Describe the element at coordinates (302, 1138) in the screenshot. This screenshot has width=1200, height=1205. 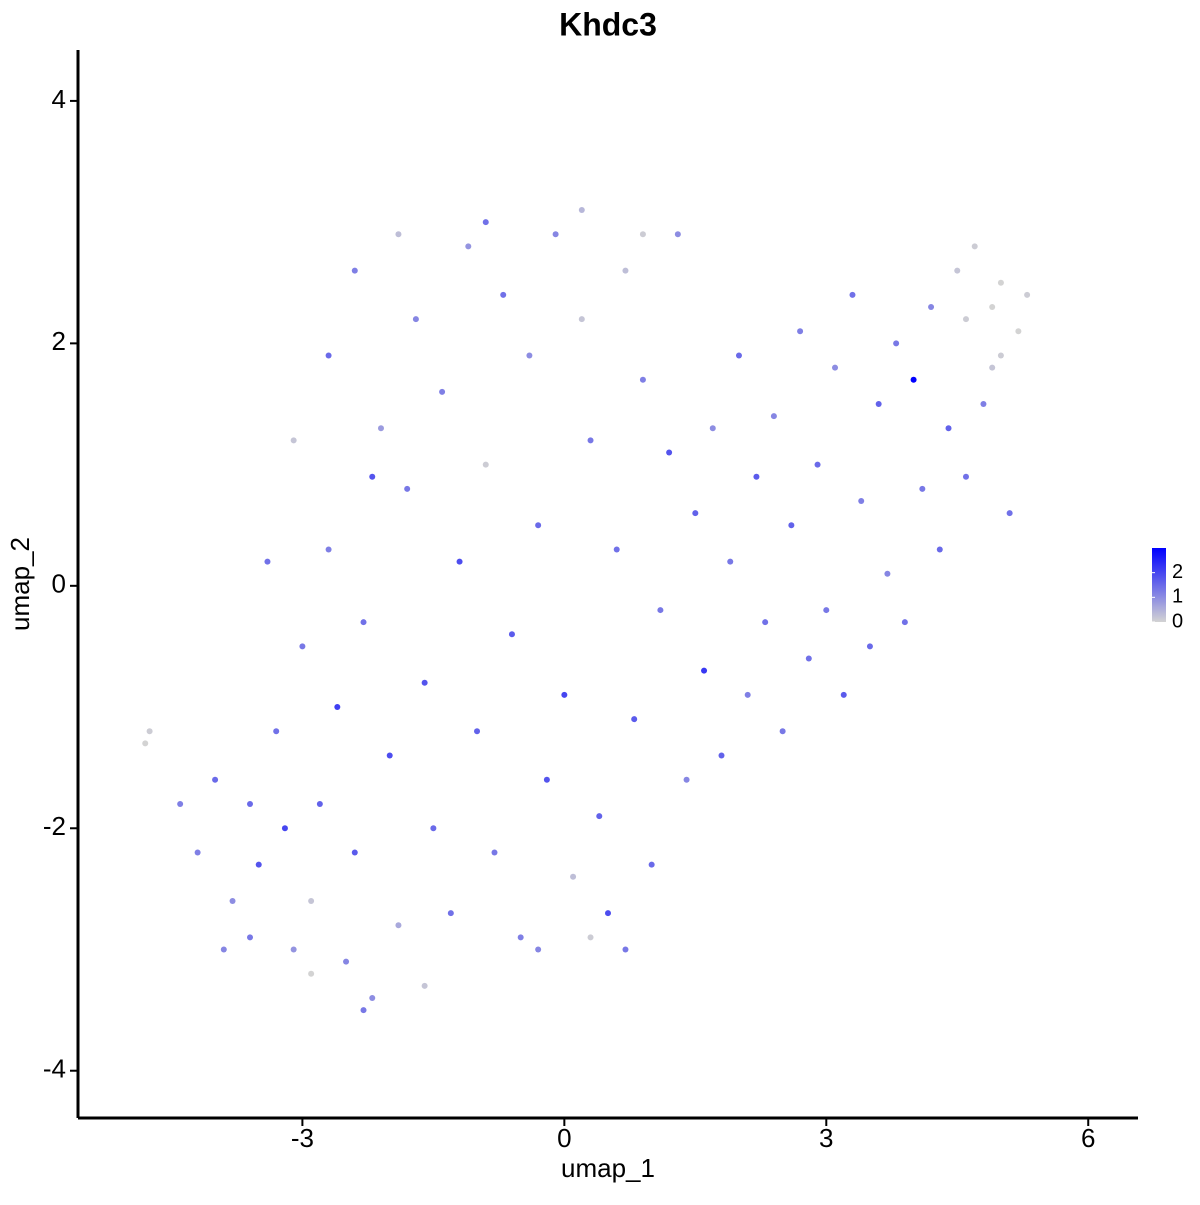
I see `x-tick-label: -3` at that location.